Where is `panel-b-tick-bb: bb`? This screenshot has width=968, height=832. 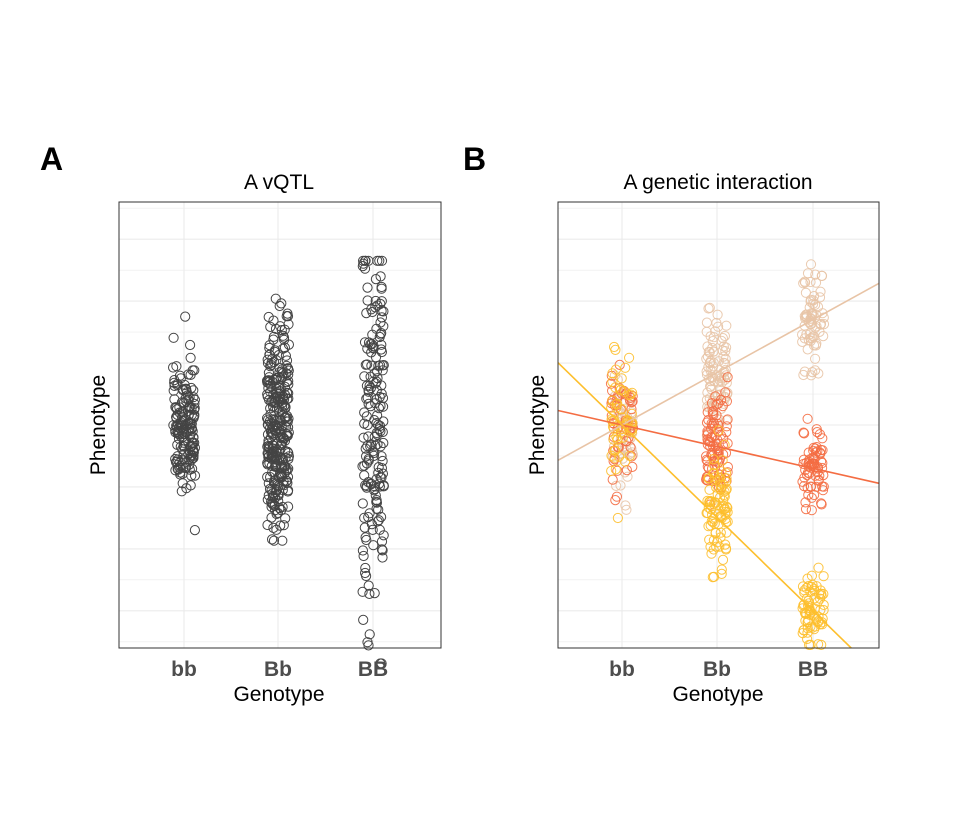 panel-b-tick-bb: bb is located at coordinates (622, 669).